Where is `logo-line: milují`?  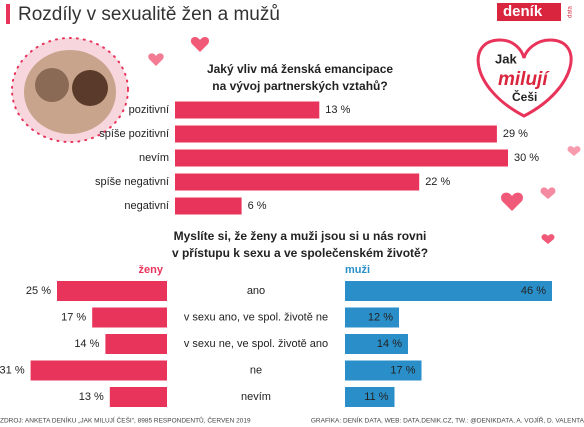
logo-line: milují is located at coordinates (524, 79).